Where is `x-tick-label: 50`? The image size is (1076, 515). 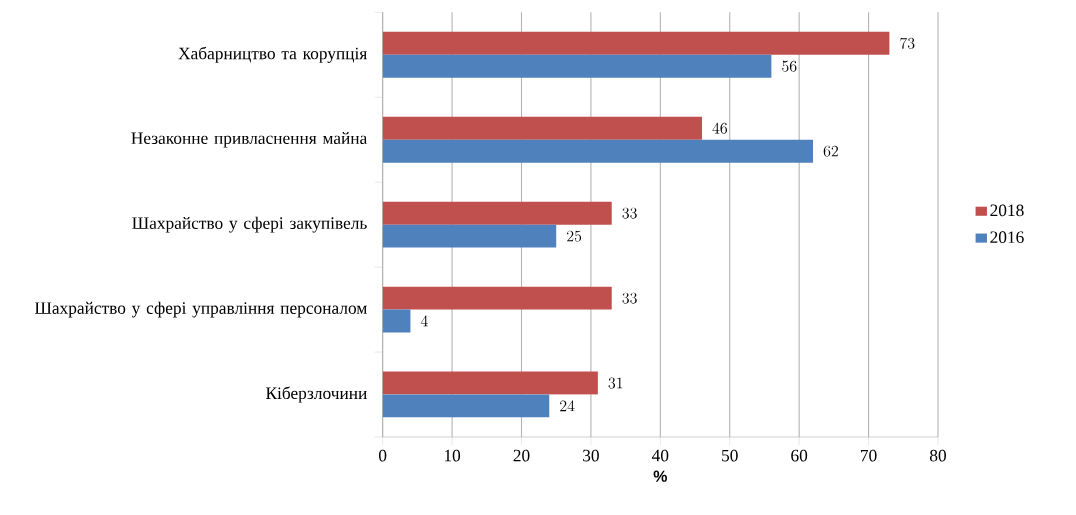
x-tick-label: 50 is located at coordinates (730, 455).